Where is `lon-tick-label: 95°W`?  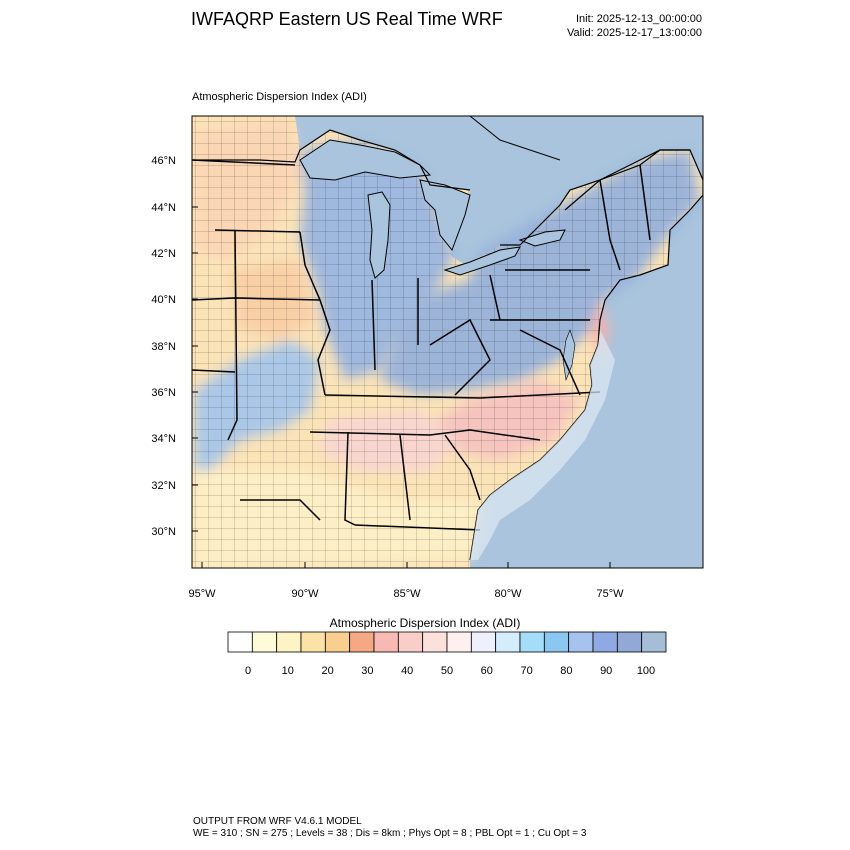 lon-tick-label: 95°W is located at coordinates (202, 594).